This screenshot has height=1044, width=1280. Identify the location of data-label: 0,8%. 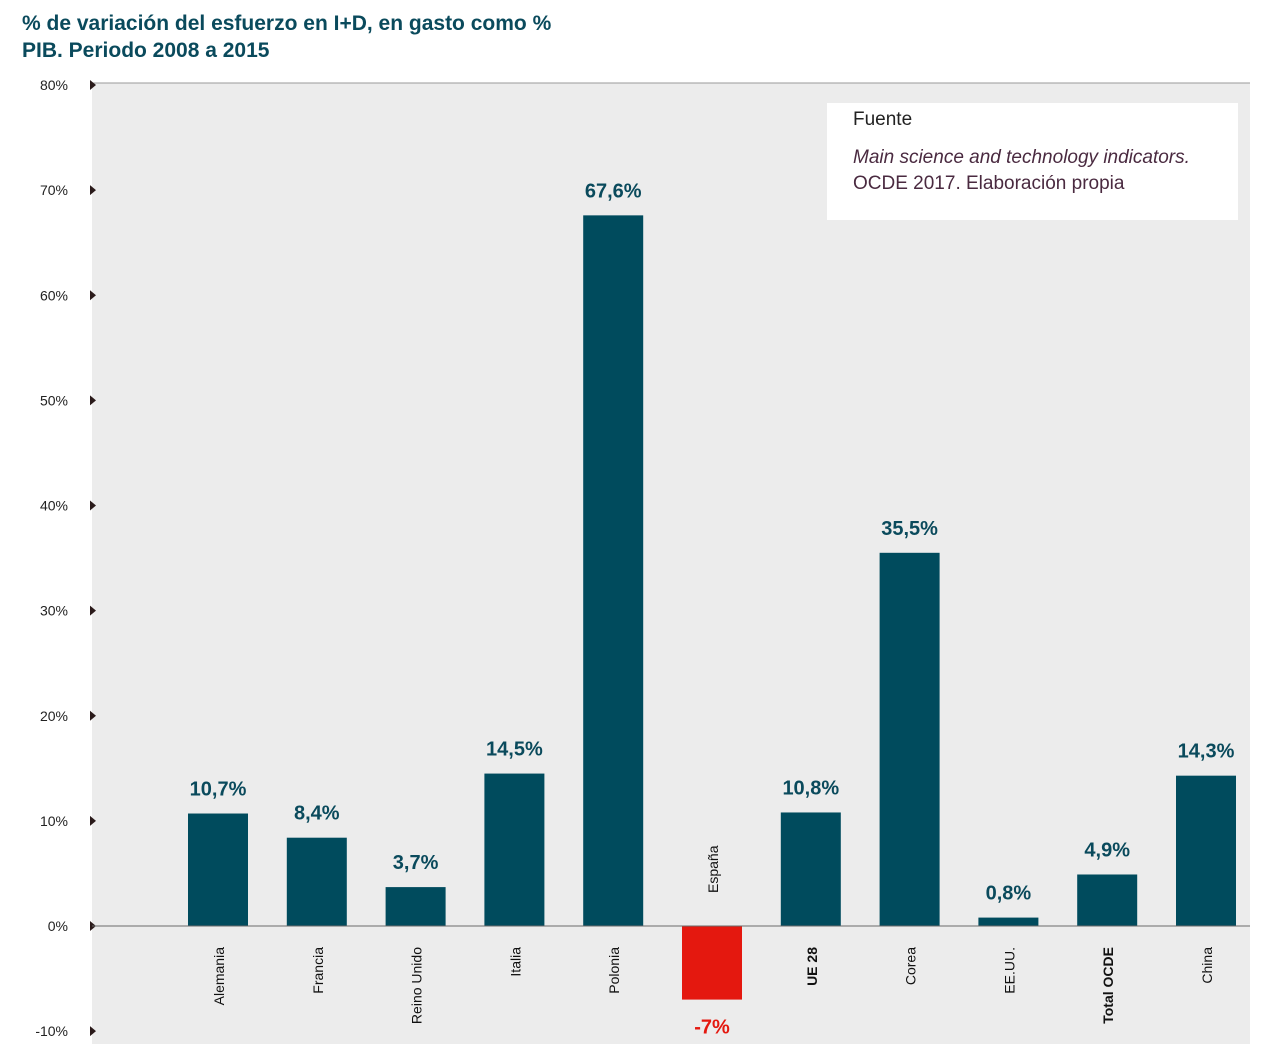
(1009, 894).